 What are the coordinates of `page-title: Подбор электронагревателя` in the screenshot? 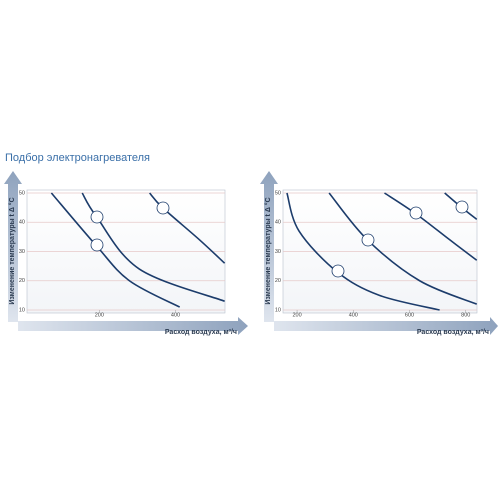 It's located at (77, 158).